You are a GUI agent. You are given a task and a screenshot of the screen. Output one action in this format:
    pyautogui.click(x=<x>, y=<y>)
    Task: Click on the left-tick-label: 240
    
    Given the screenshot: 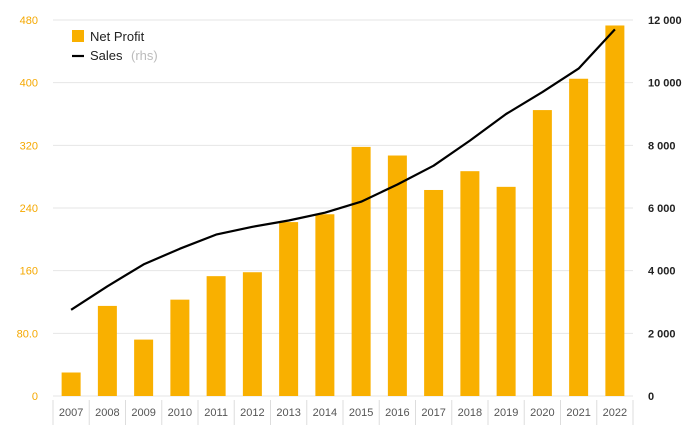 What is the action you would take?
    pyautogui.click(x=29, y=209)
    